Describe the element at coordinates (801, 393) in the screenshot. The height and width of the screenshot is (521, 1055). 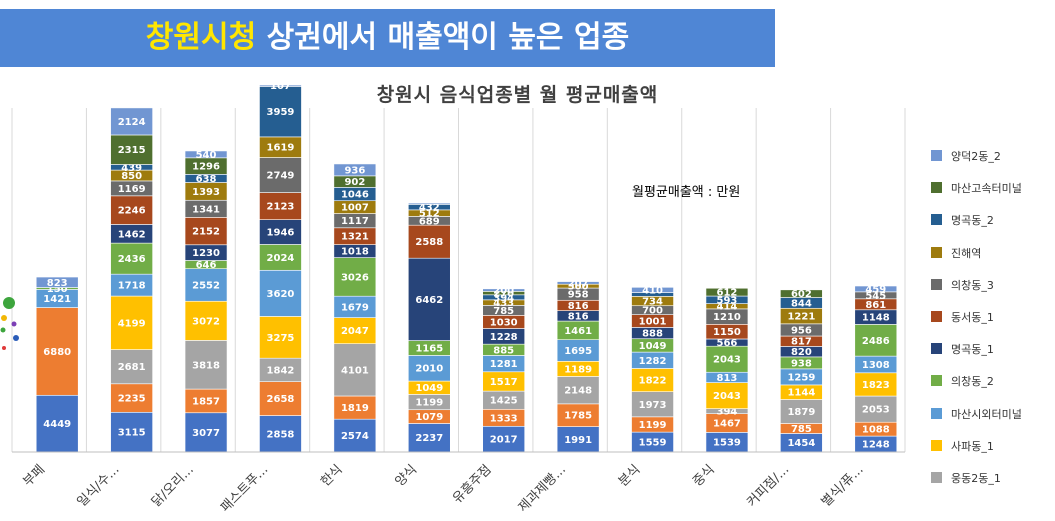
I see `data-label: 1144` at that location.